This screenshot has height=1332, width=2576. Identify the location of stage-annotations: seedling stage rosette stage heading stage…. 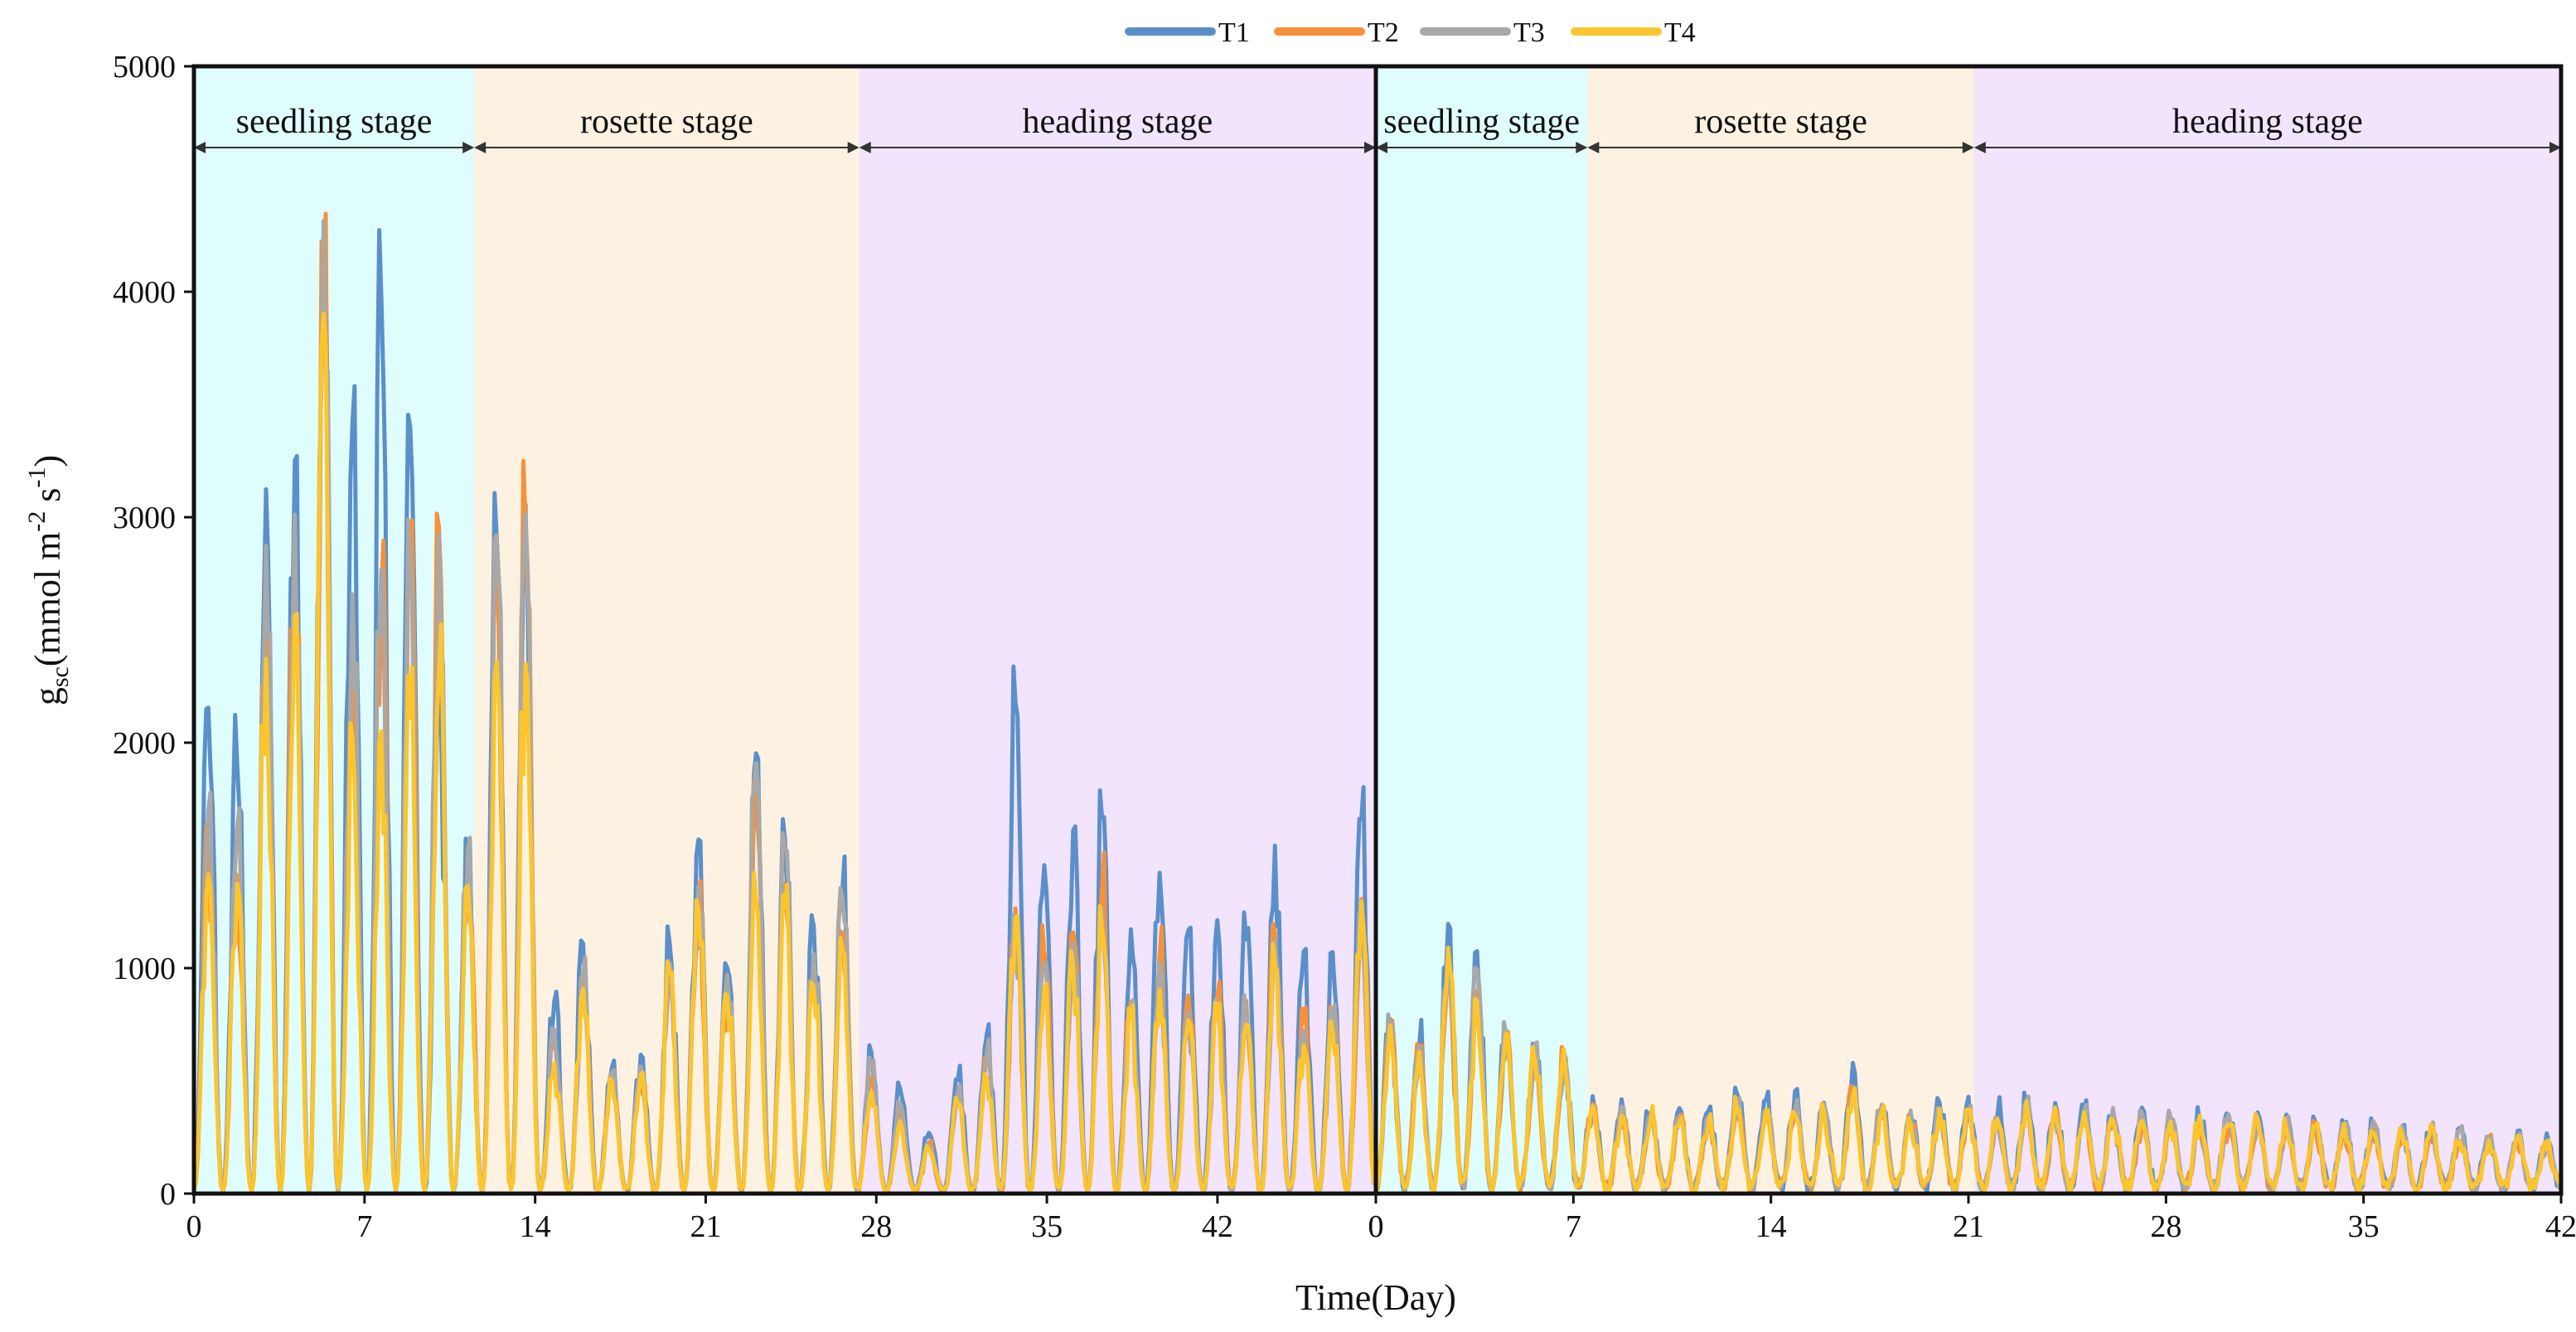
(1377, 128).